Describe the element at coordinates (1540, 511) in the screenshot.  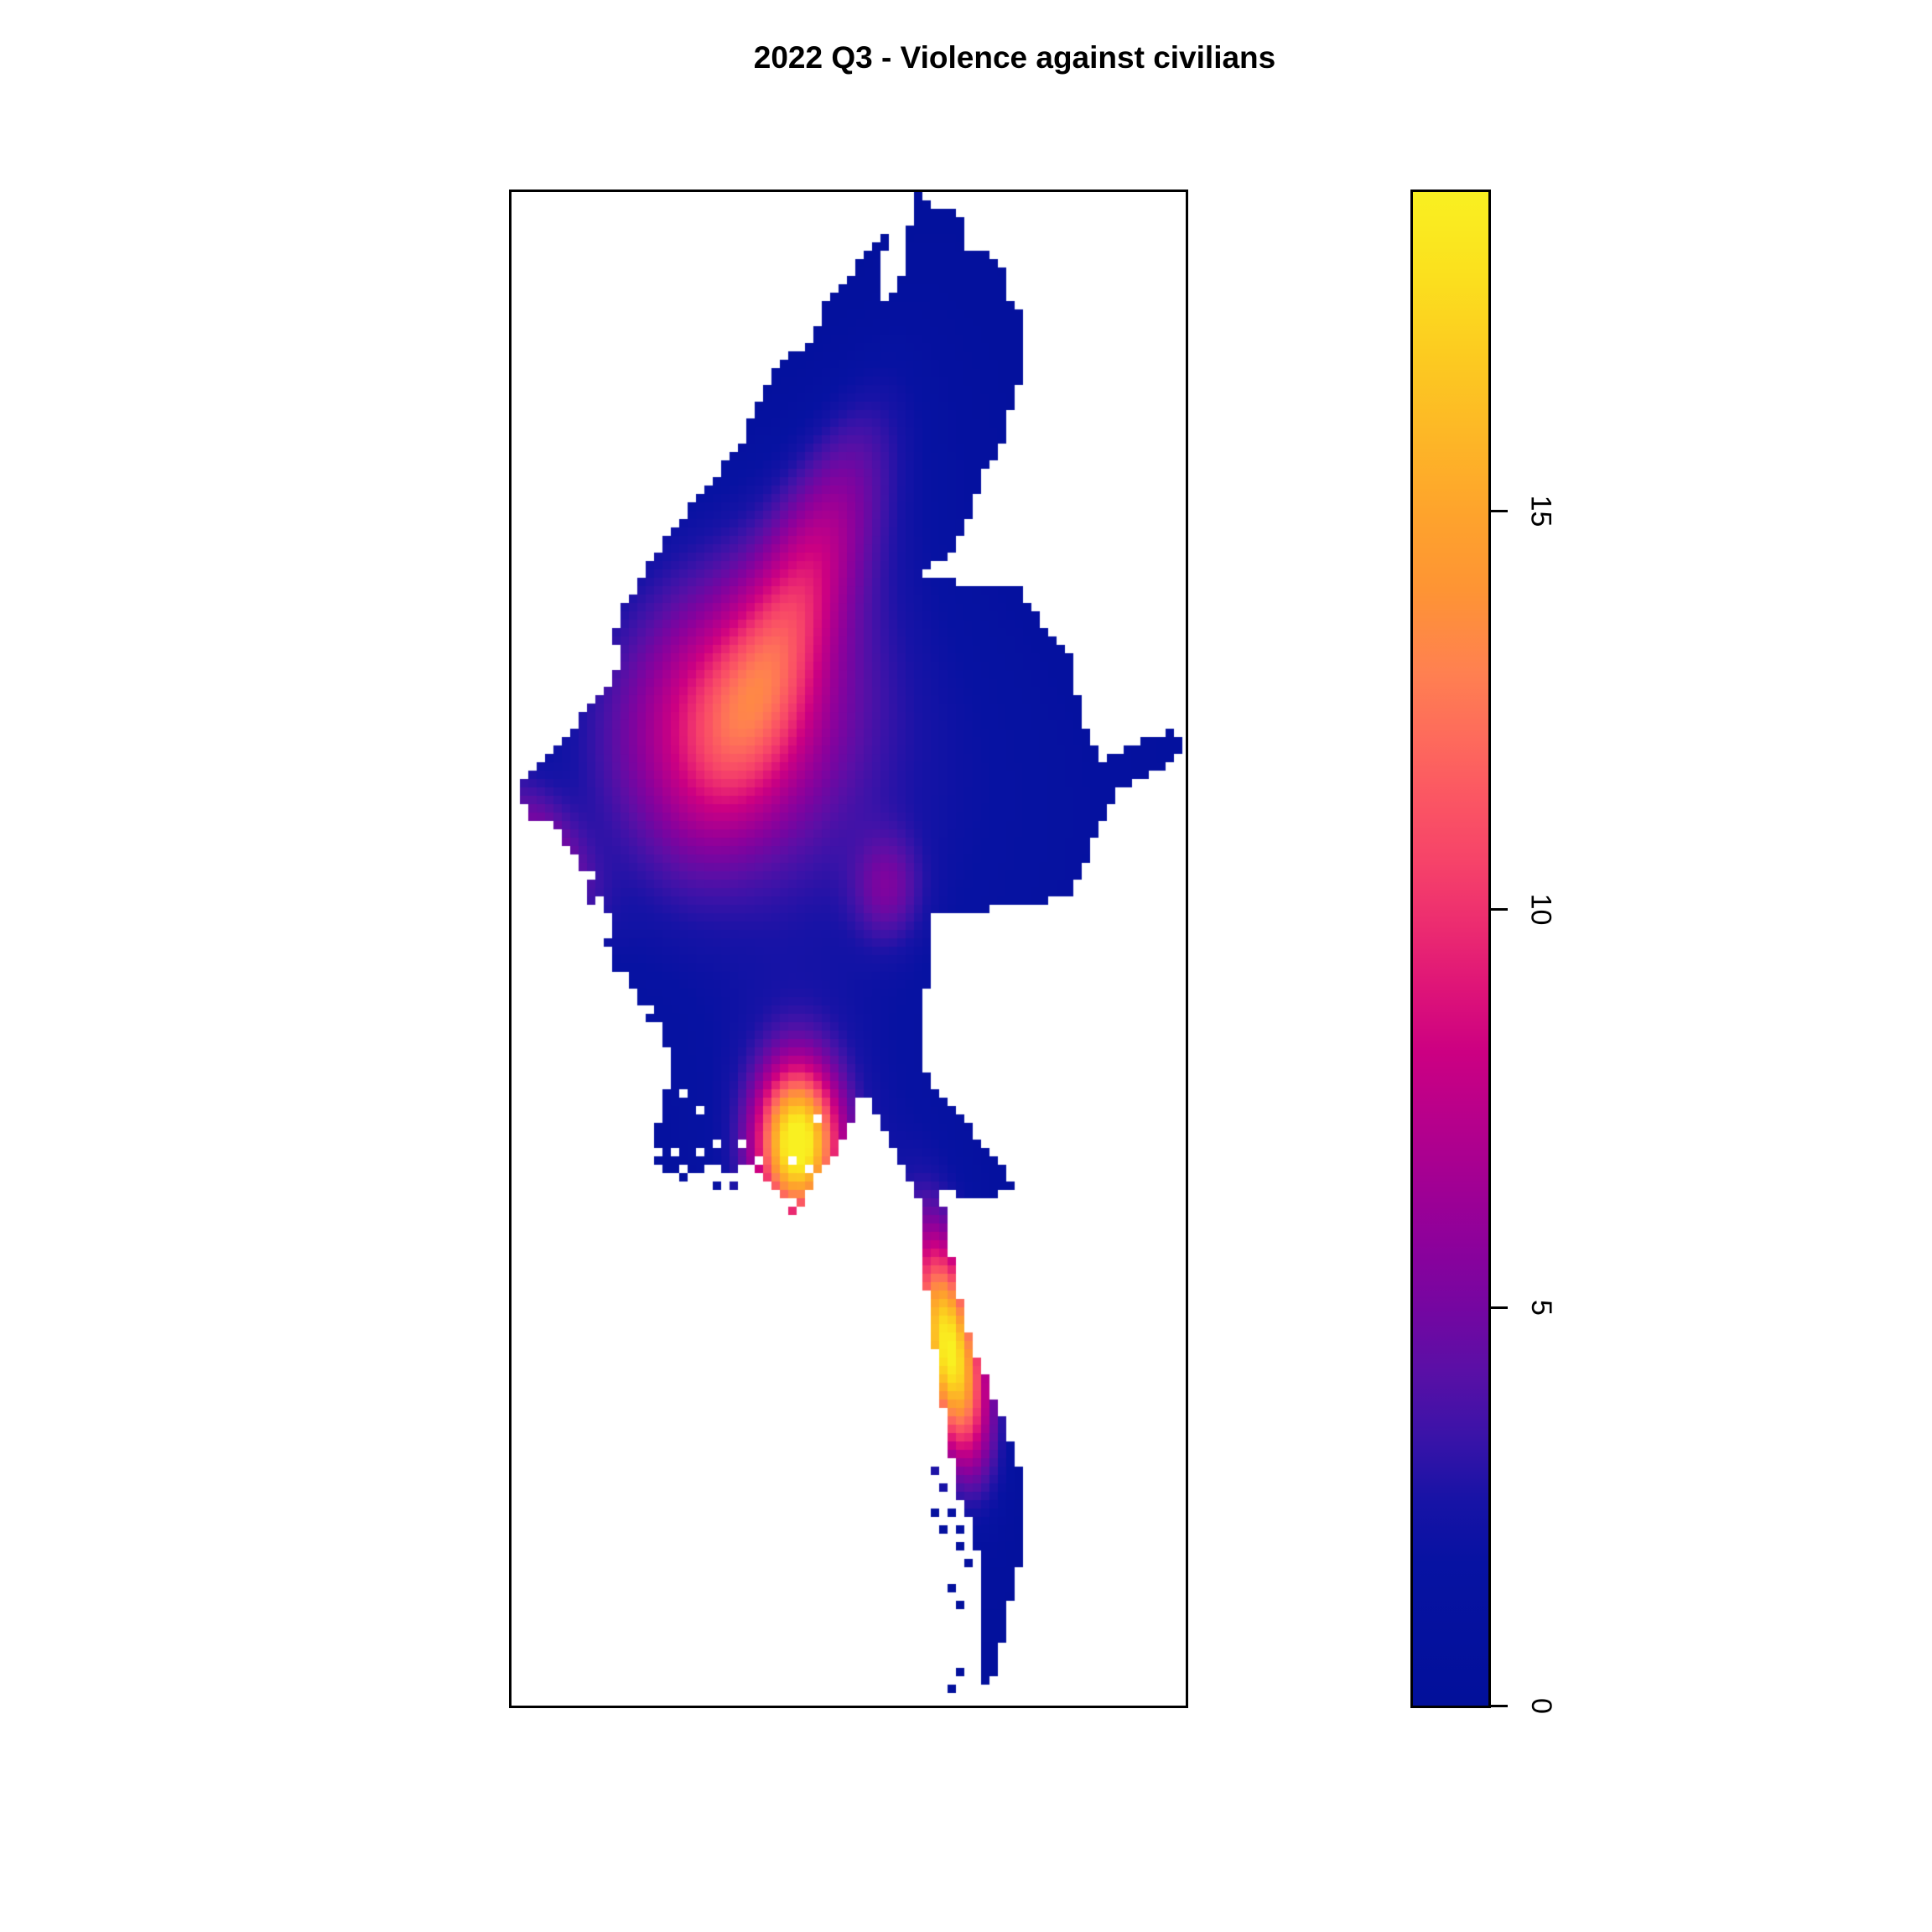
I see `colorbar-tick-label: 15` at that location.